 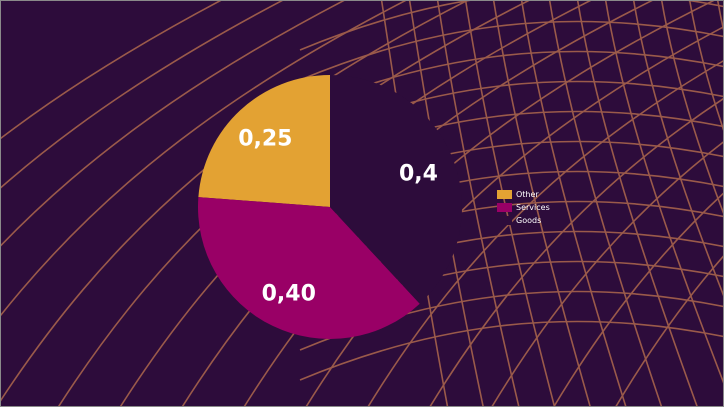 I want to click on legend-swatch-goods, so click(x=504, y=220).